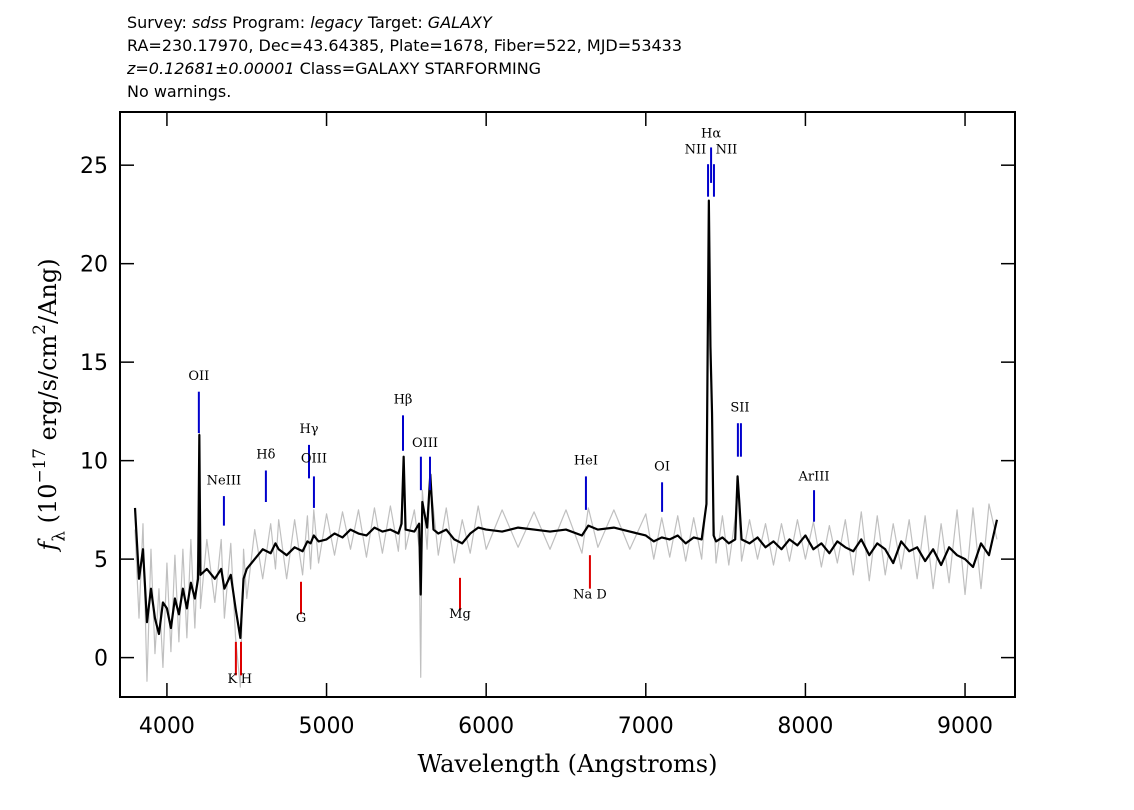 The height and width of the screenshot is (810, 1134). Describe the element at coordinates (336, 22) in the screenshot. I see `text-segment: legacy` at that location.